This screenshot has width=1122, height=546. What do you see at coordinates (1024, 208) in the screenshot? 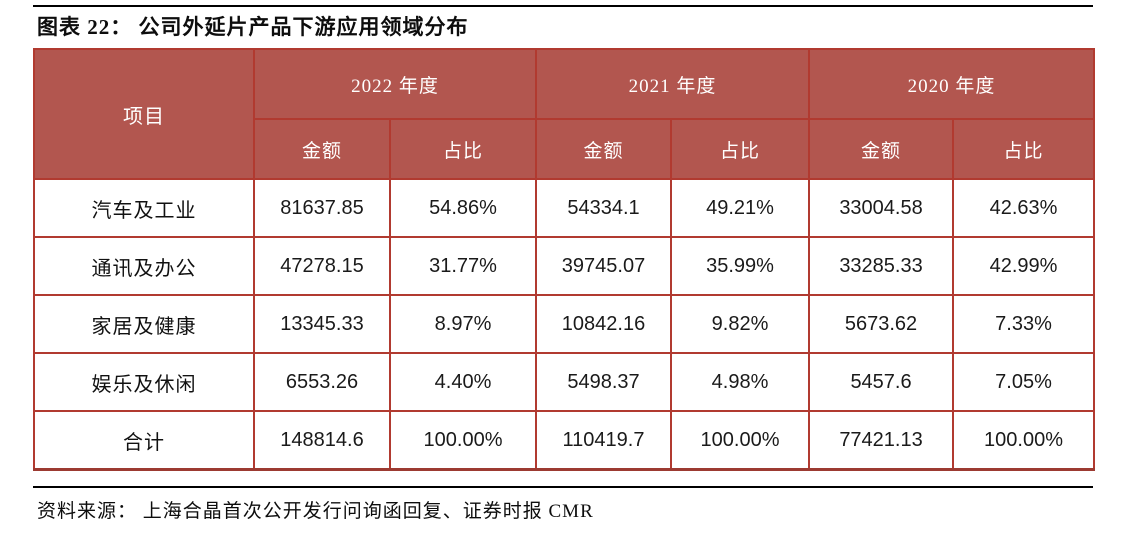
I see `cell-value: 42.63%` at bounding box center [1024, 208].